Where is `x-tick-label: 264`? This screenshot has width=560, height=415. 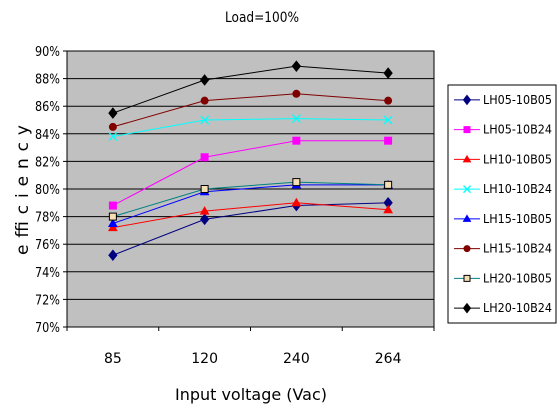
x-tick-label: 264 is located at coordinates (388, 359).